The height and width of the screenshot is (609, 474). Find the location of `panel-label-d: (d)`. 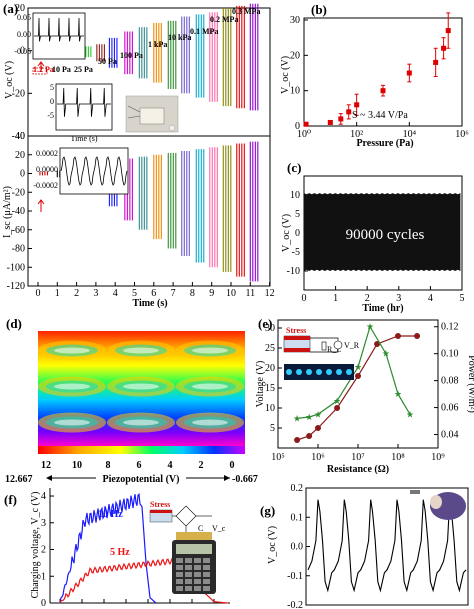

panel-label-d: (d) is located at coordinates (14, 323).